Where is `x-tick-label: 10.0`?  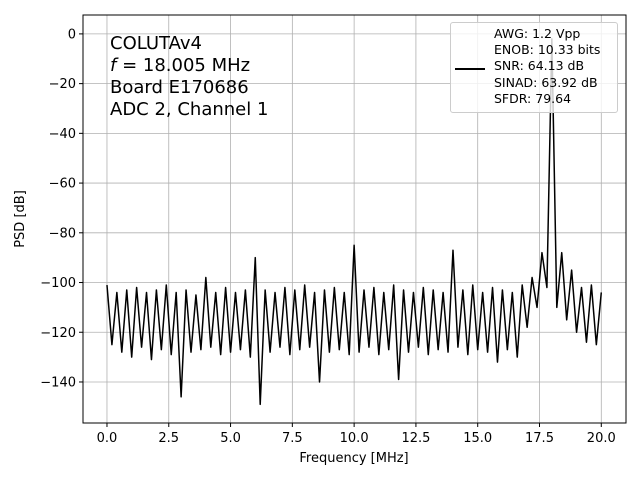 x-tick-label: 10.0 is located at coordinates (354, 438).